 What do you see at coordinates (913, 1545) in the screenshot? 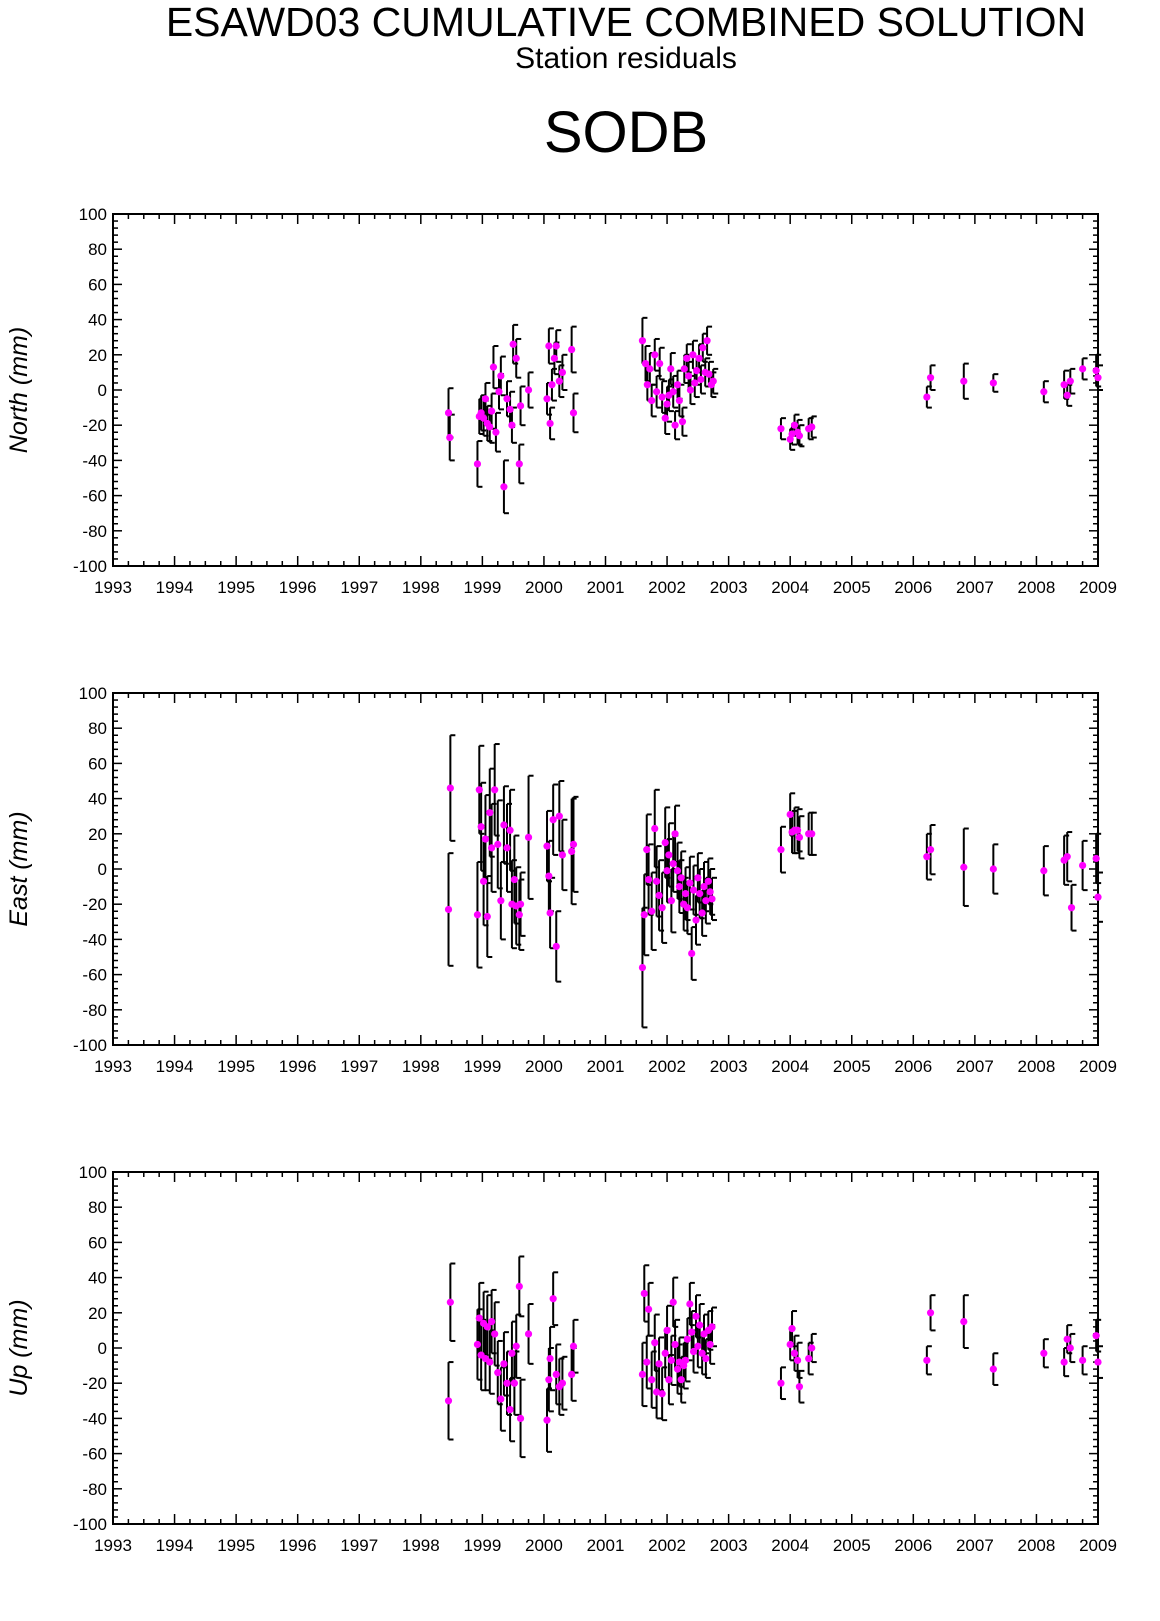
I see `x-tick-label: 2006` at bounding box center [913, 1545].